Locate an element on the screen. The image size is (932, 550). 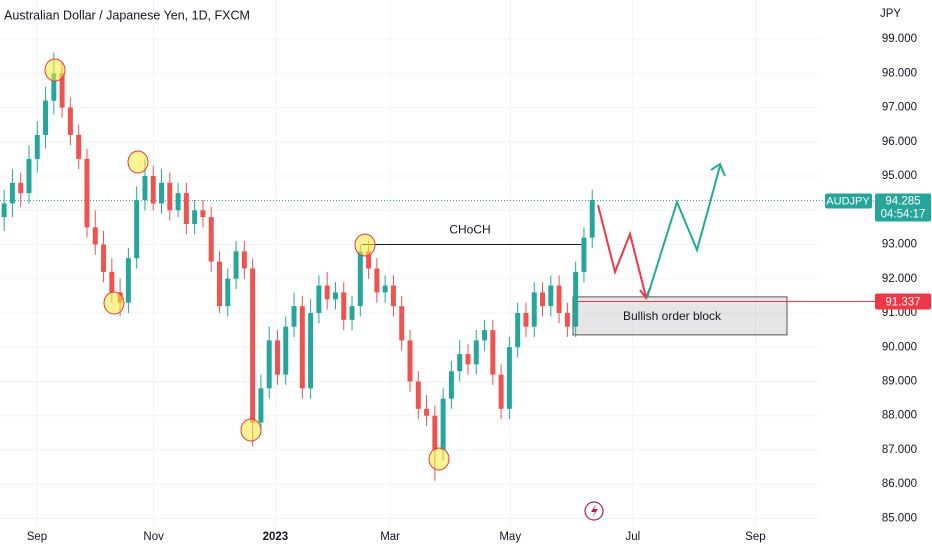
y-tick-label: 90.000 is located at coordinates (899, 347).